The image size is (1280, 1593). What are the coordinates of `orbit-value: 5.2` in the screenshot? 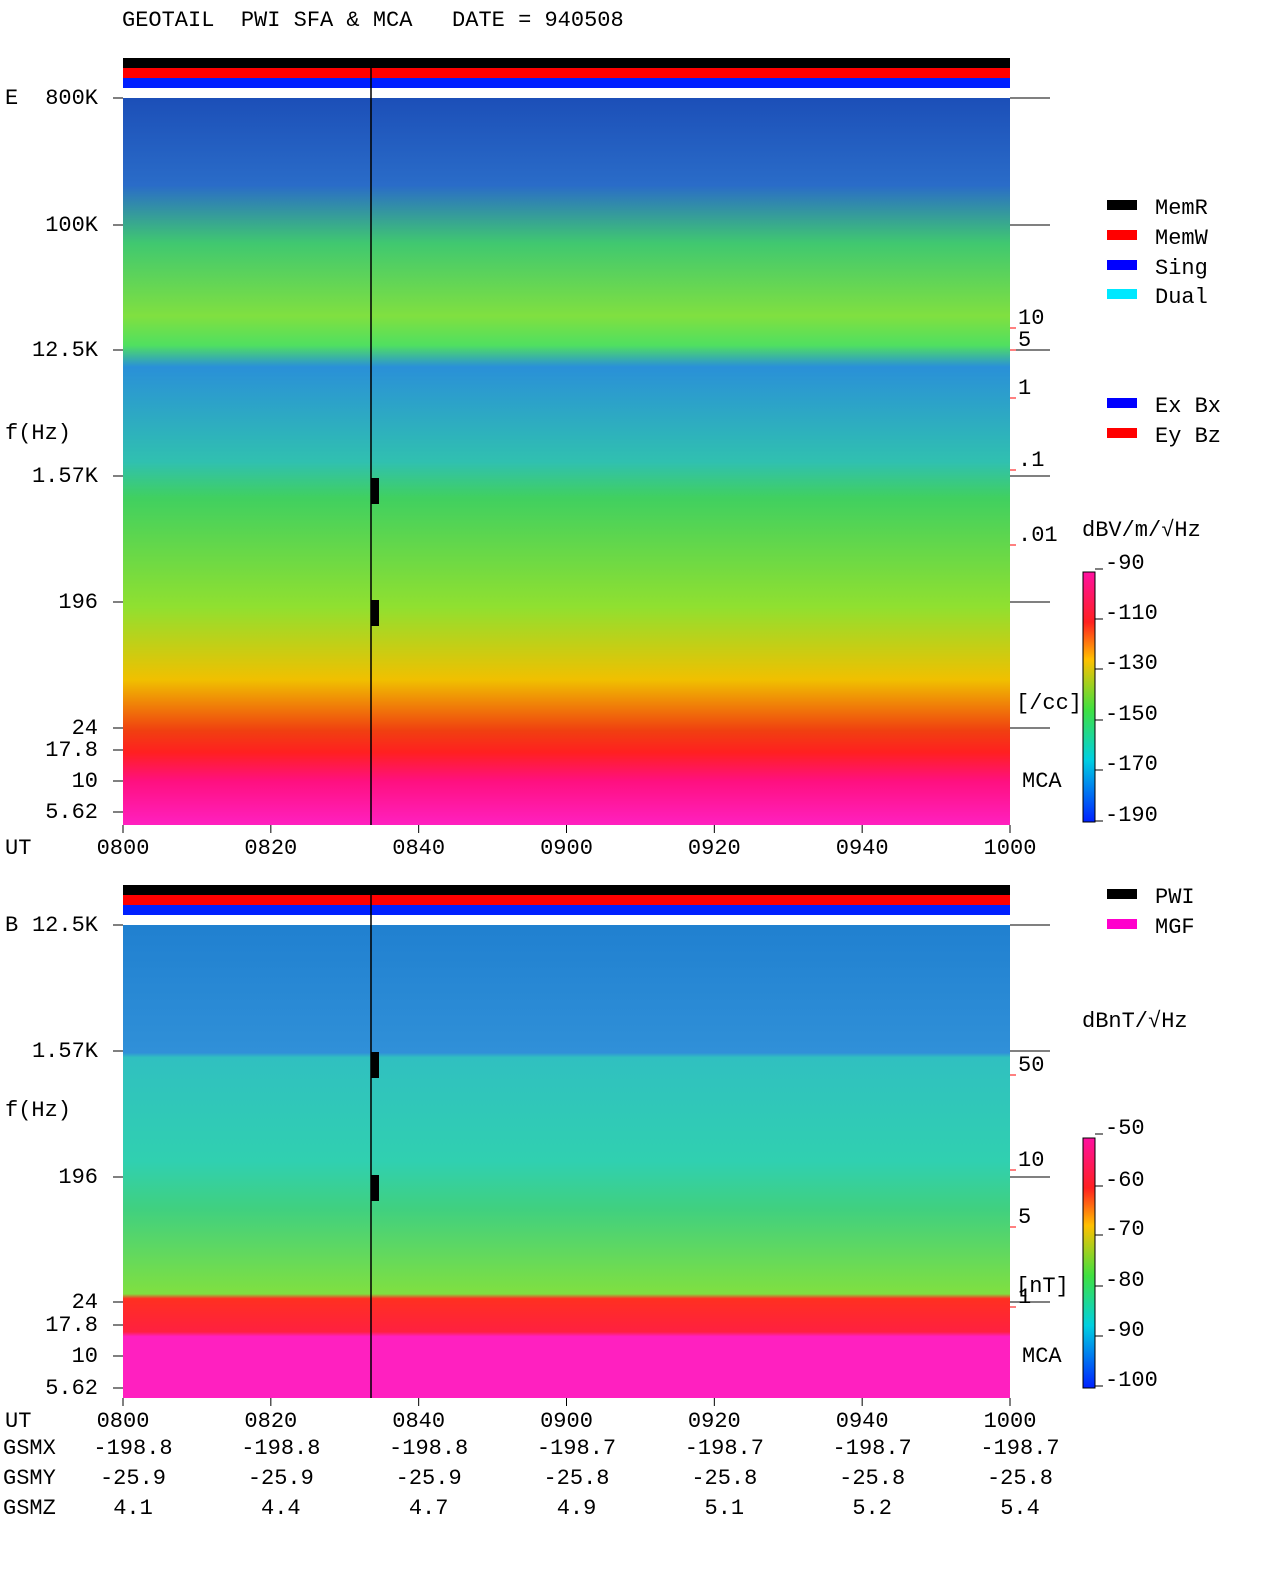 It's located at (872, 1508).